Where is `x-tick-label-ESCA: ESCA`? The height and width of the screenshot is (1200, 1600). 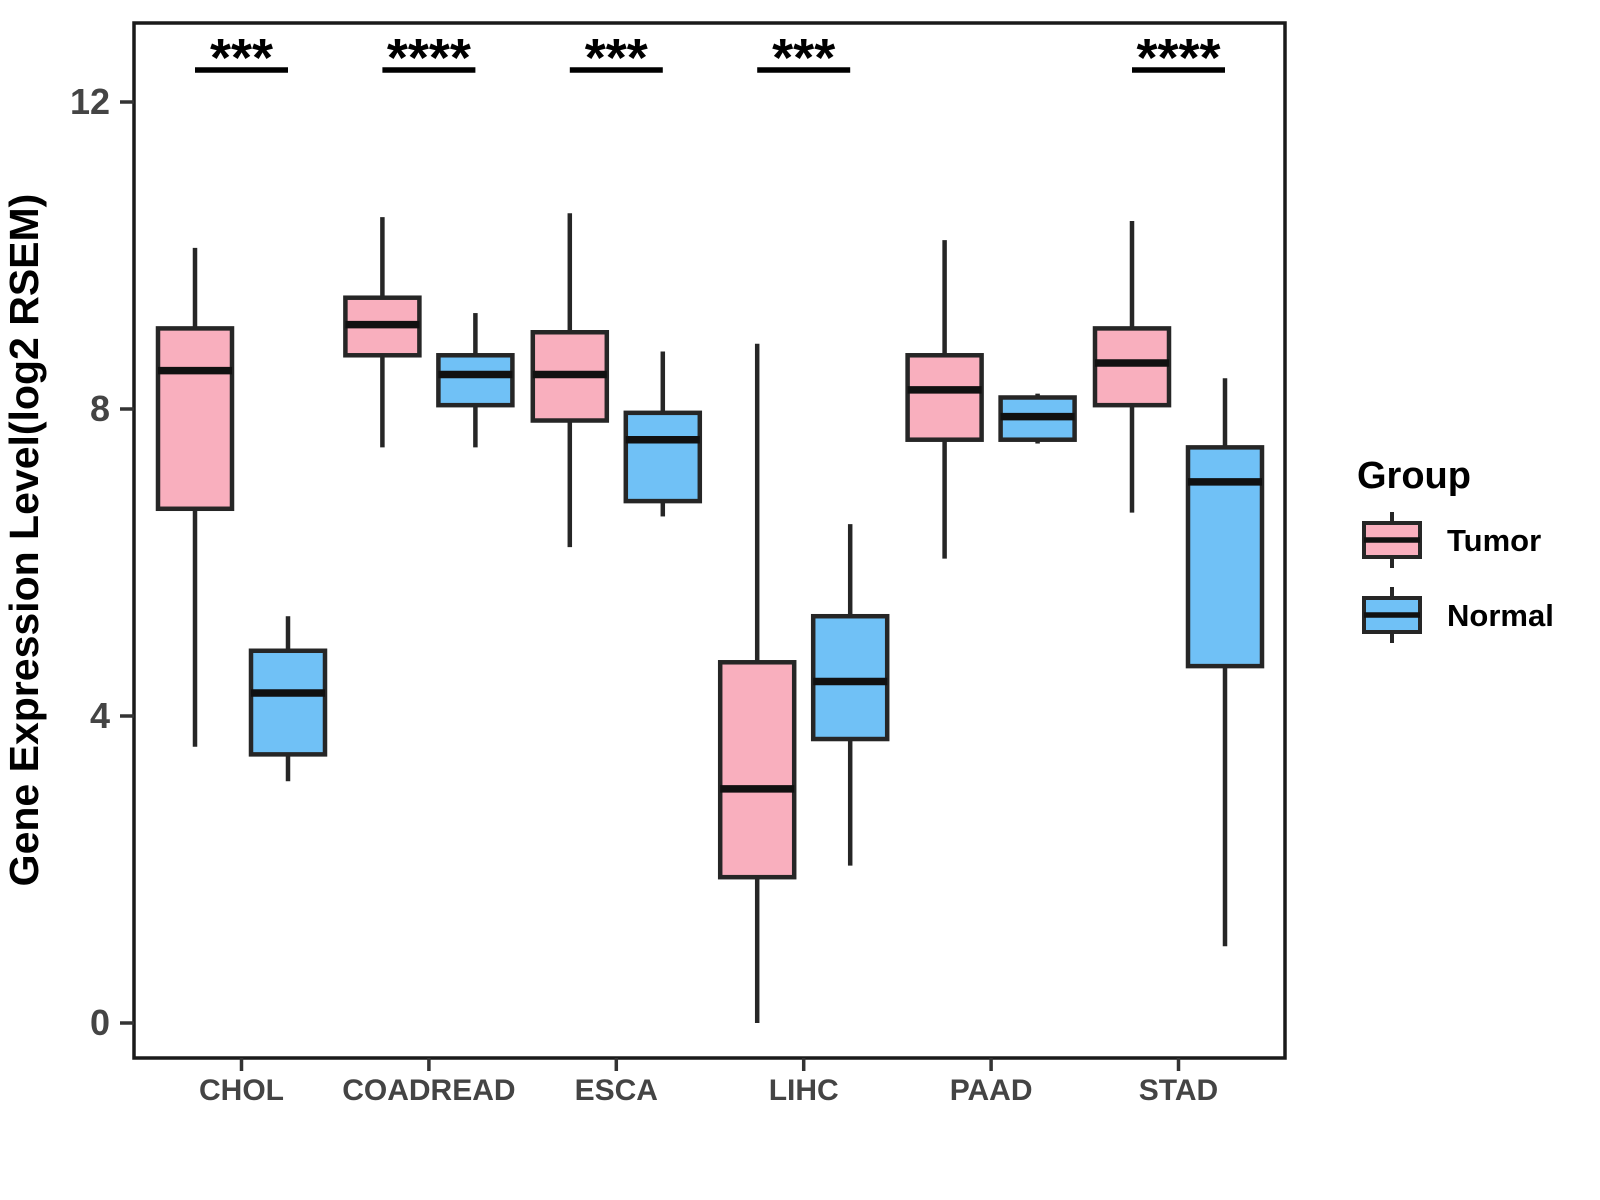 x-tick-label-ESCA: ESCA is located at coordinates (616, 1090).